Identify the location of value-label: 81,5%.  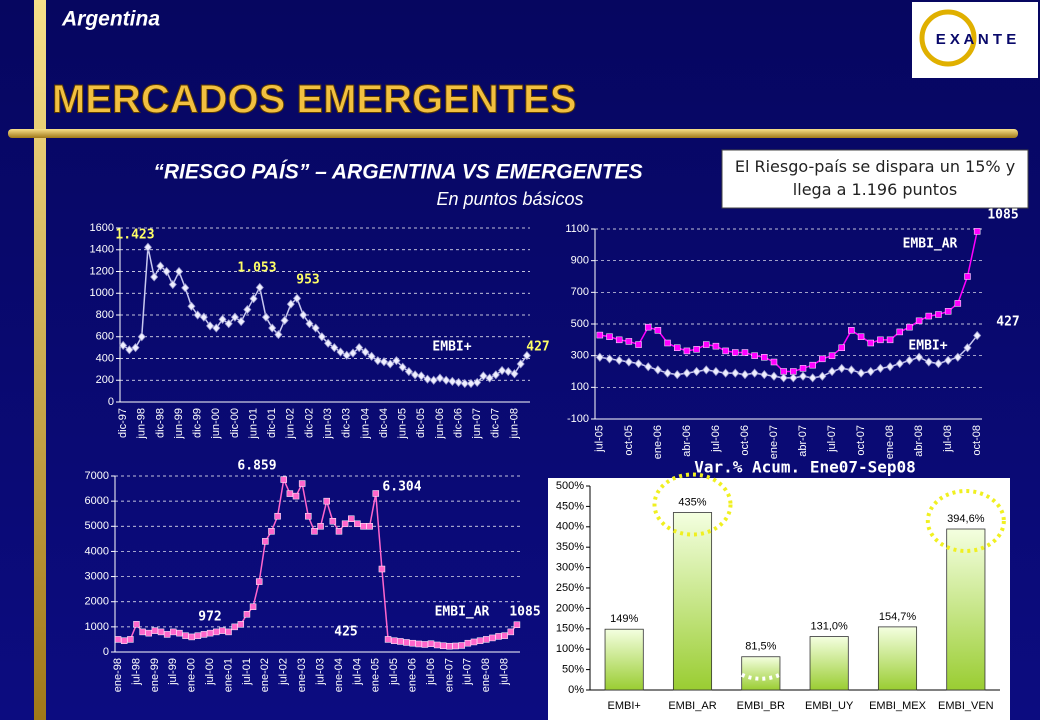
(760, 647).